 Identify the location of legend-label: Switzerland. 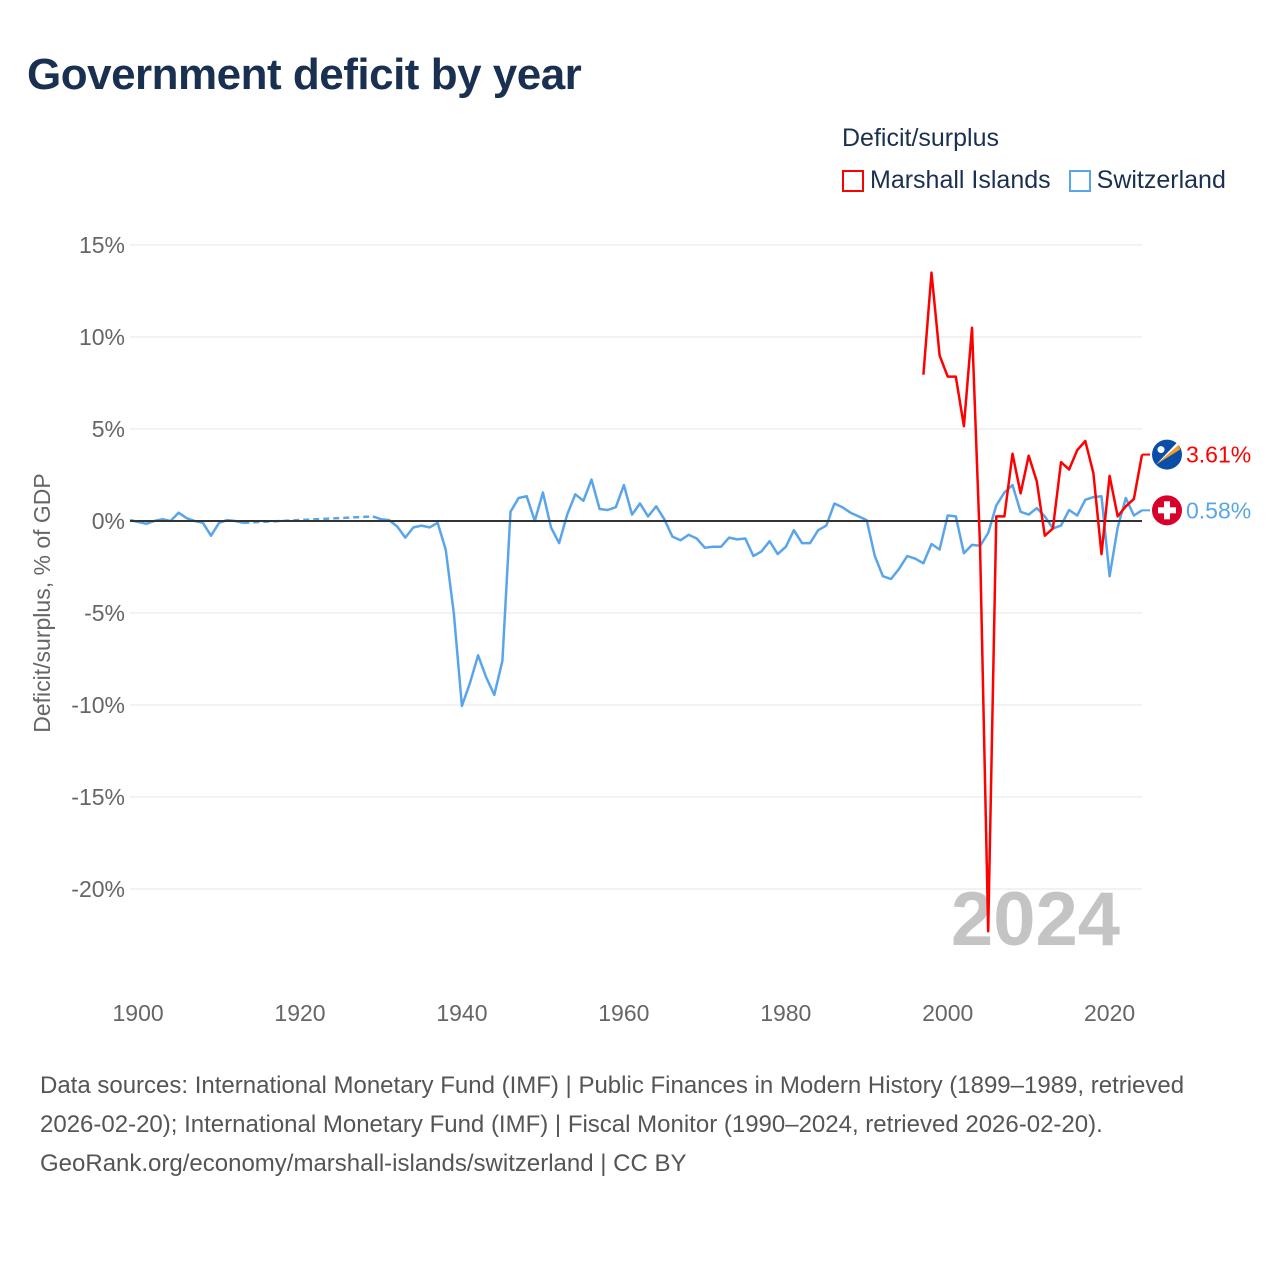
(1161, 180).